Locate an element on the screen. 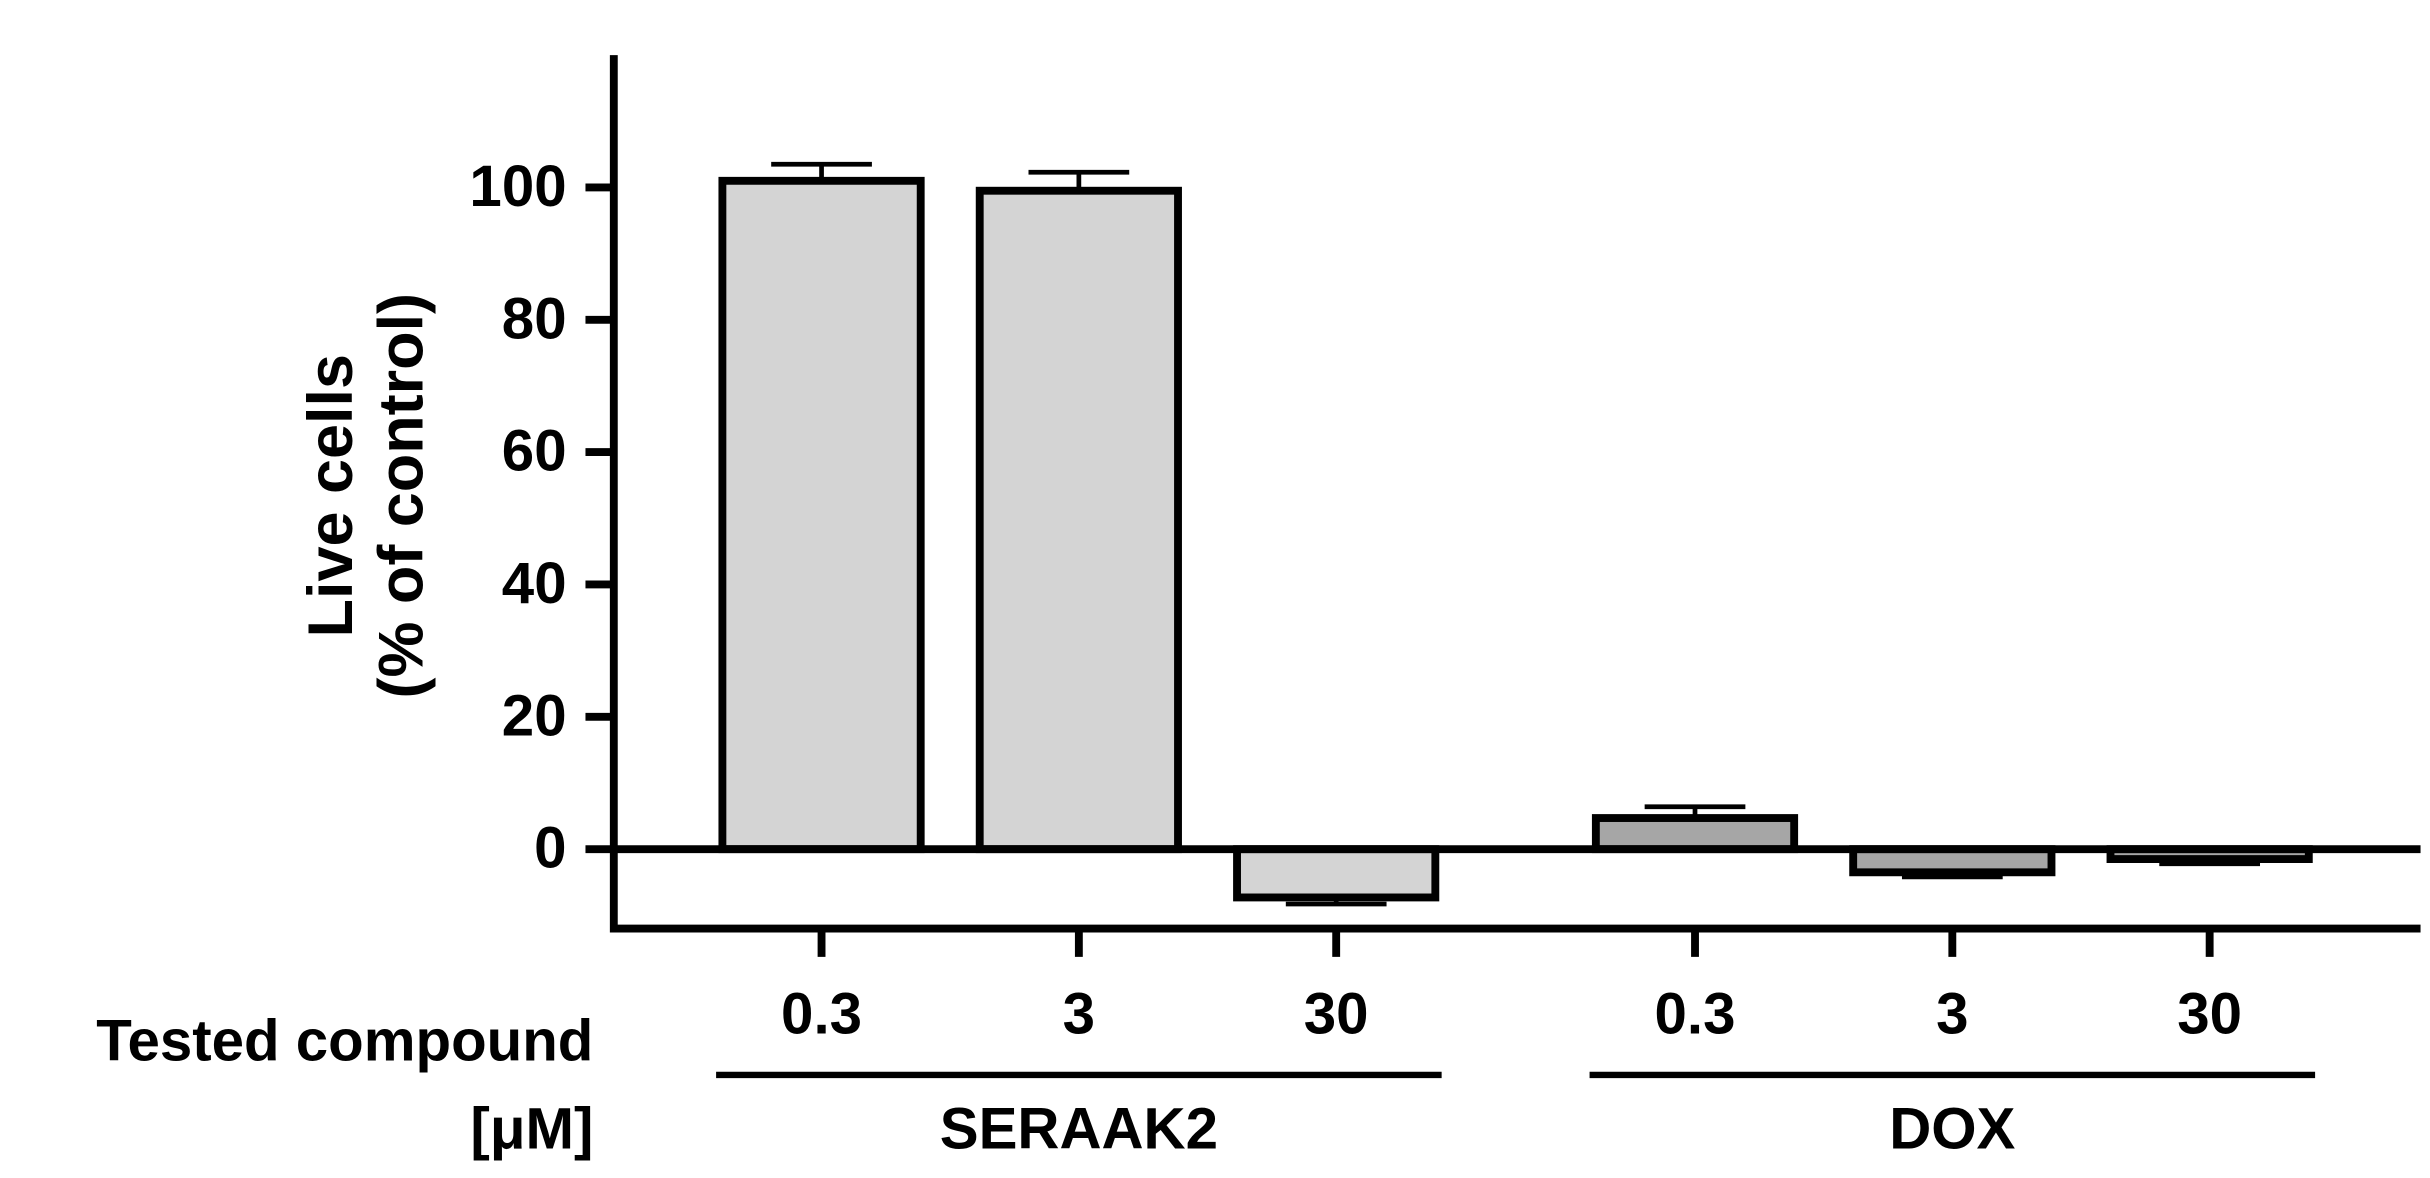 The width and height of the screenshot is (2430, 1178). y-tick-label: 100 is located at coordinates (517, 186).